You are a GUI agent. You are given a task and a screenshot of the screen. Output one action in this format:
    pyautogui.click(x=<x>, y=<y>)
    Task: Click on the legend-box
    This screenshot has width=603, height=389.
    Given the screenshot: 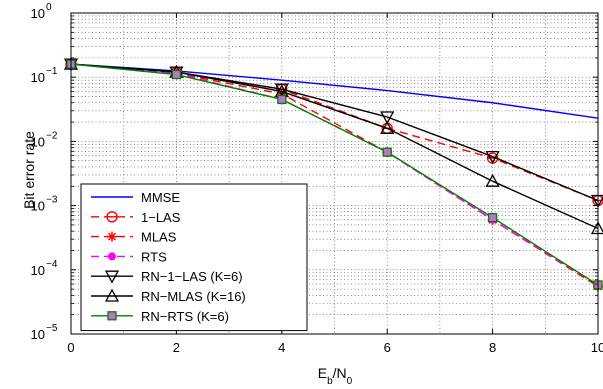 What is the action you would take?
    pyautogui.click(x=194, y=257)
    